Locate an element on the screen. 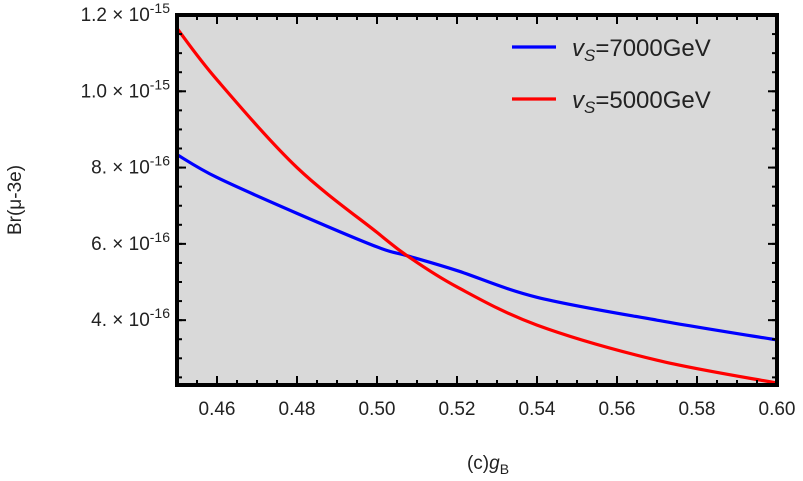 This screenshot has height=481, width=803. x-tick-label: 0.58 is located at coordinates (697, 409).